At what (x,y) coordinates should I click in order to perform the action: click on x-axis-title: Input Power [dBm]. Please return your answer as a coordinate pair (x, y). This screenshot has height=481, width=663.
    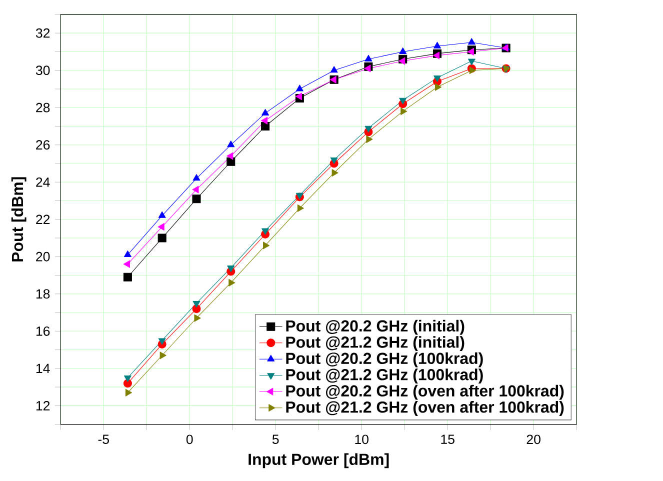
    Looking at the image, I should click on (318, 460).